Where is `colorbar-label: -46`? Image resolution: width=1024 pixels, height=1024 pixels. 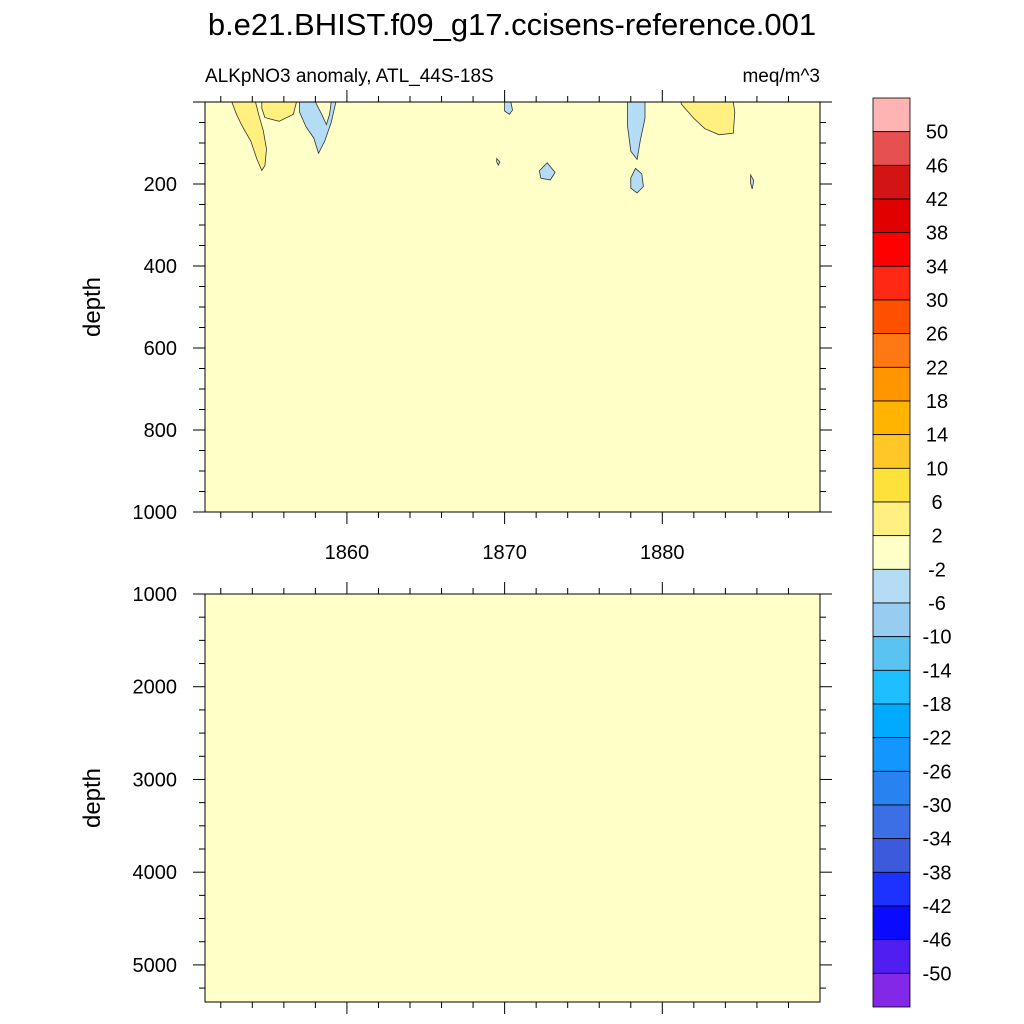 colorbar-label: -46 is located at coordinates (937, 941).